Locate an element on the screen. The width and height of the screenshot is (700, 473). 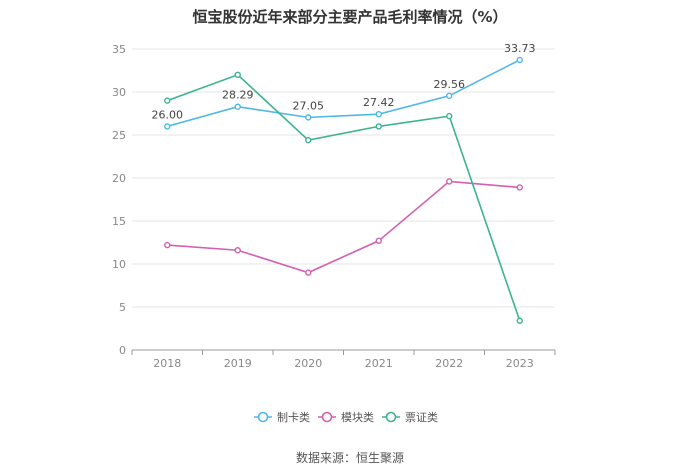
data-label: 33.73 is located at coordinates (520, 48).